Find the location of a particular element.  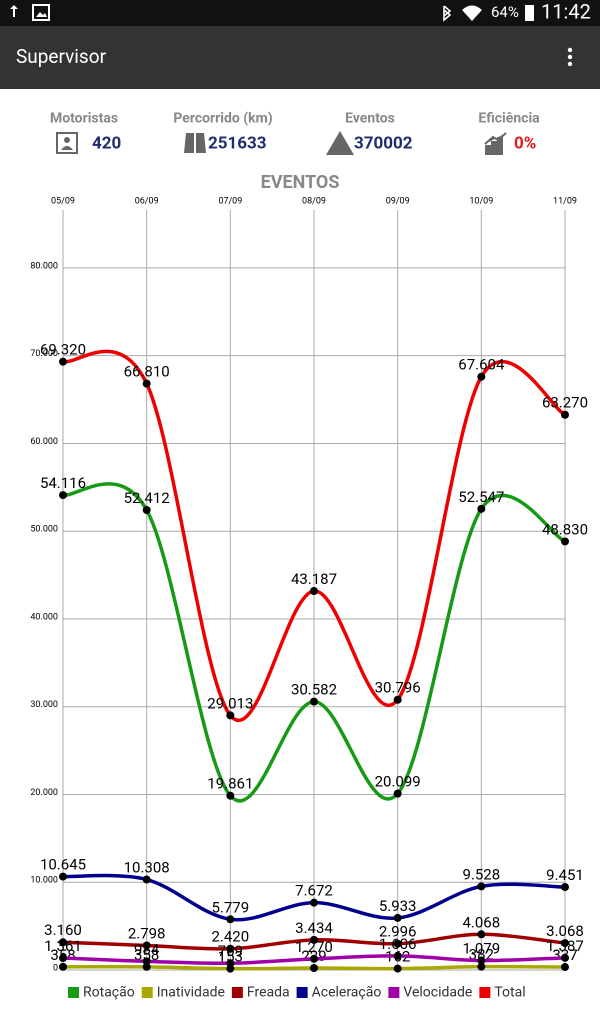

data-label: 3.434 is located at coordinates (314, 928).